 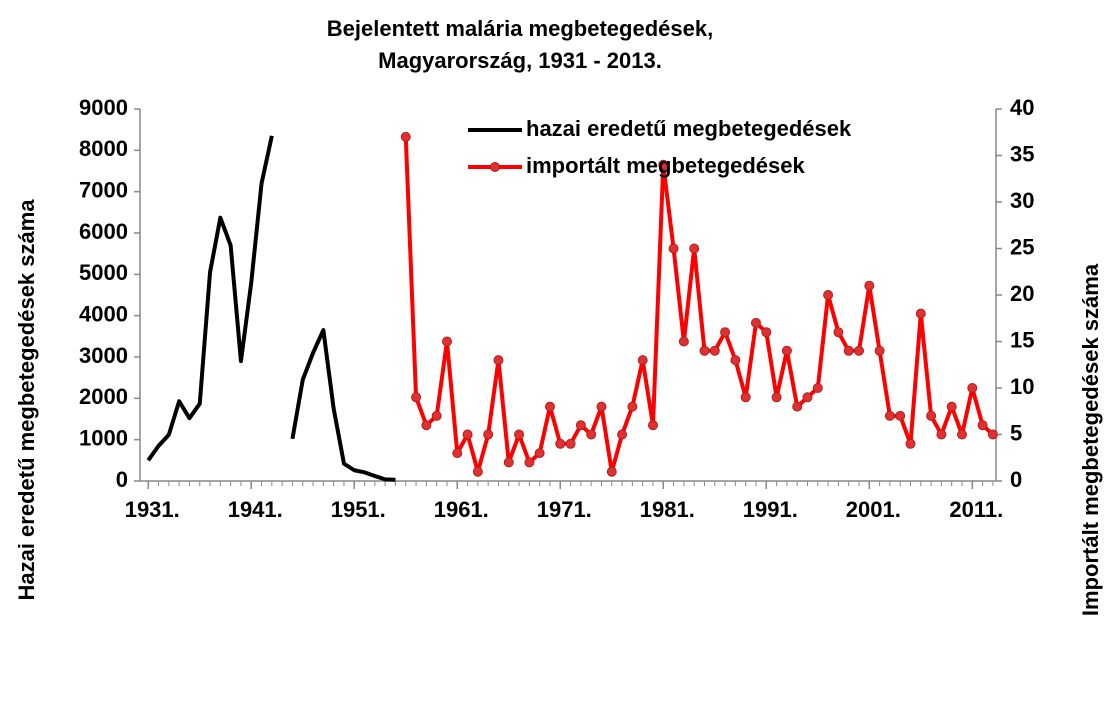 I want to click on y2-tick-label: 10, so click(x=1022, y=386).